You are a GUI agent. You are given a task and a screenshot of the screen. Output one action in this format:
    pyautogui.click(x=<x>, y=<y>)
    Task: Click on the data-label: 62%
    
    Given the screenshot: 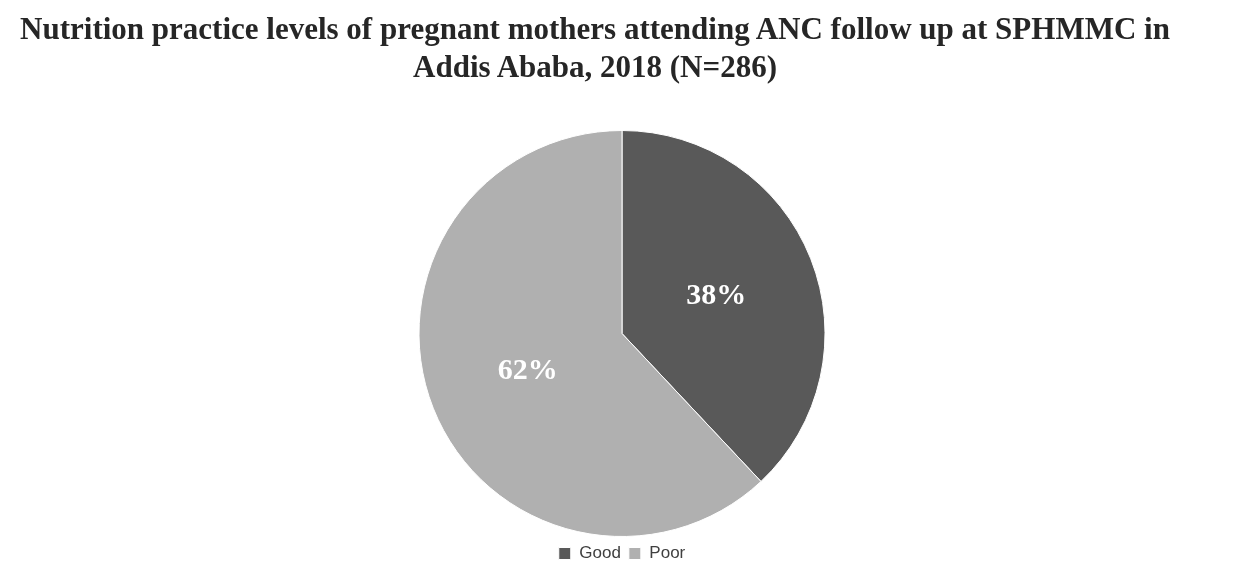 What is the action you would take?
    pyautogui.click(x=527, y=368)
    